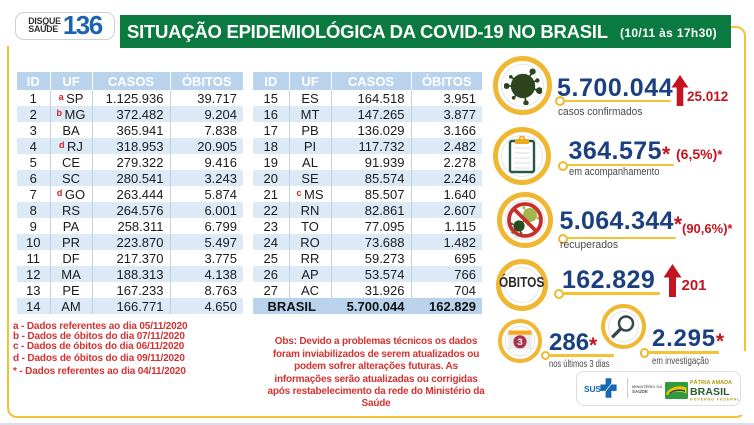 This screenshot has width=754, height=425. I want to click on svg-text: 3, so click(519, 342).